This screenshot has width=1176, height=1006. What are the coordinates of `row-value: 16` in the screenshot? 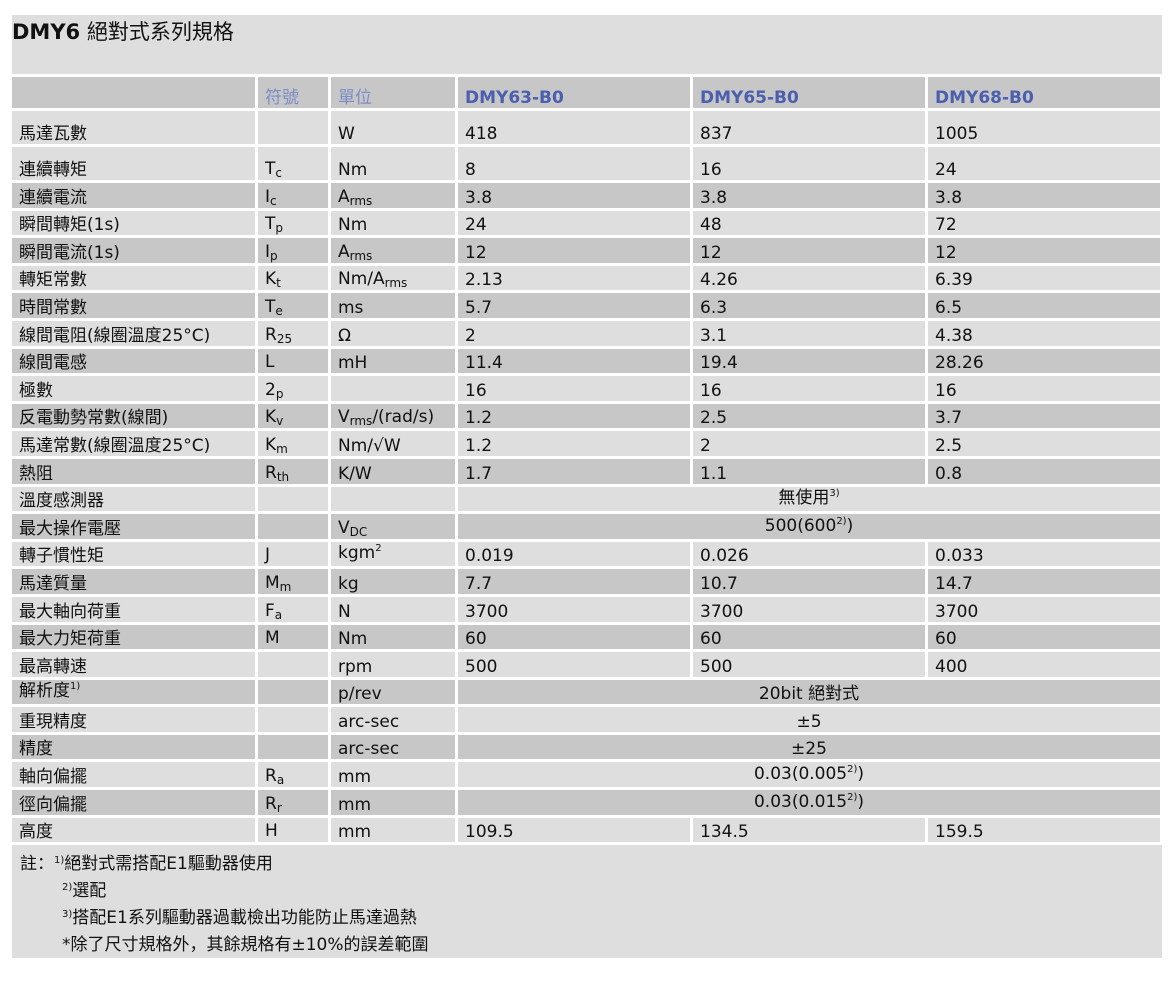 It's located at (809, 163).